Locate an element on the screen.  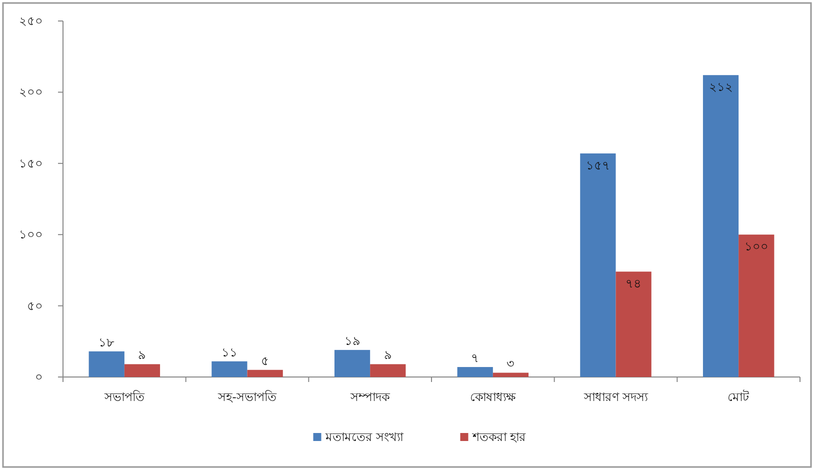
data-label: ১০০ is located at coordinates (756, 247).